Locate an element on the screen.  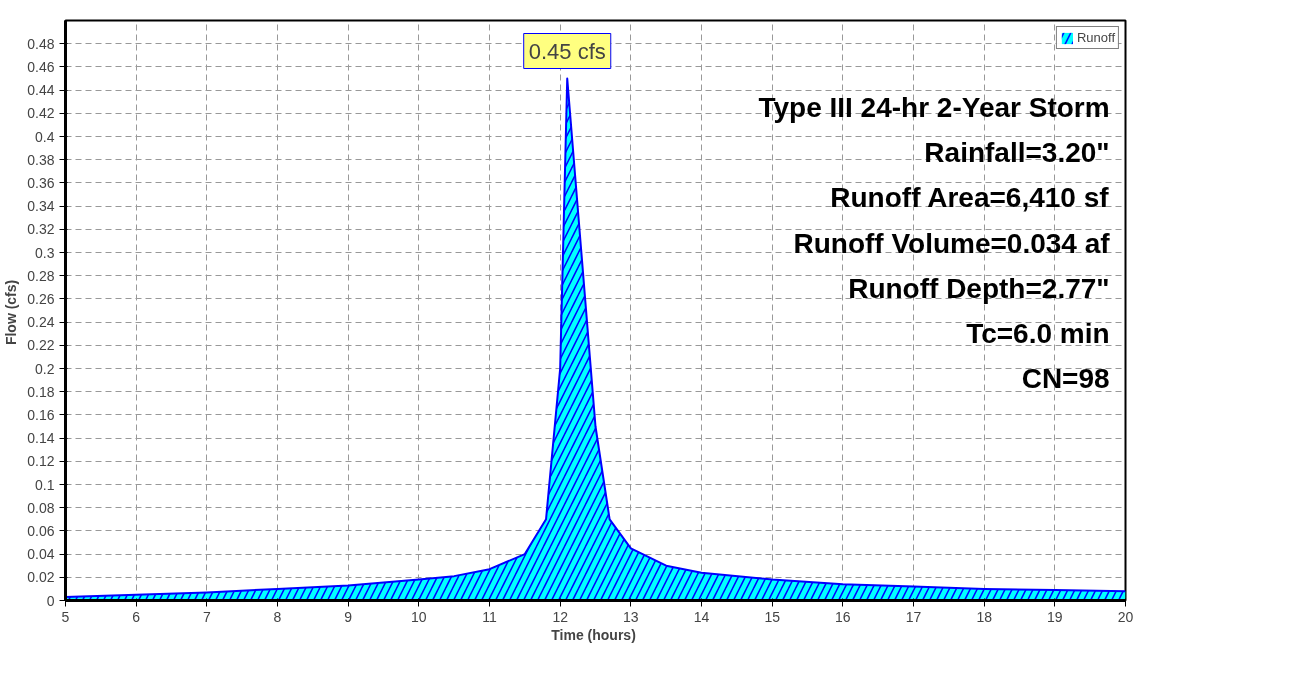
y-tick-label: 0.42 is located at coordinates (41, 113).